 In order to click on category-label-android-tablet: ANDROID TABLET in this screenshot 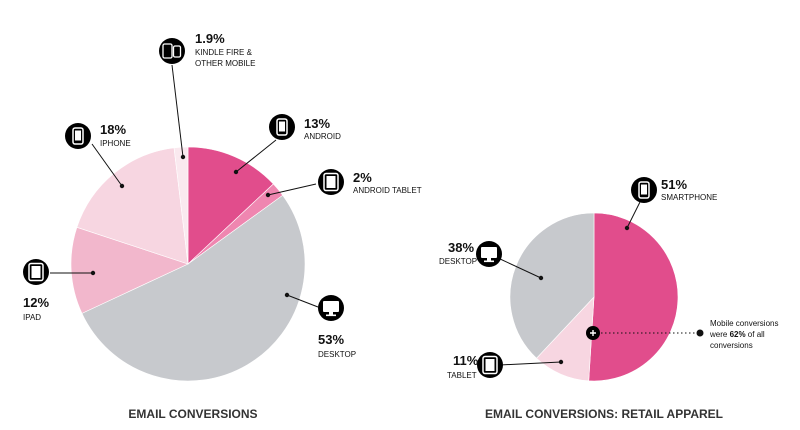, I will do `click(387, 190)`.